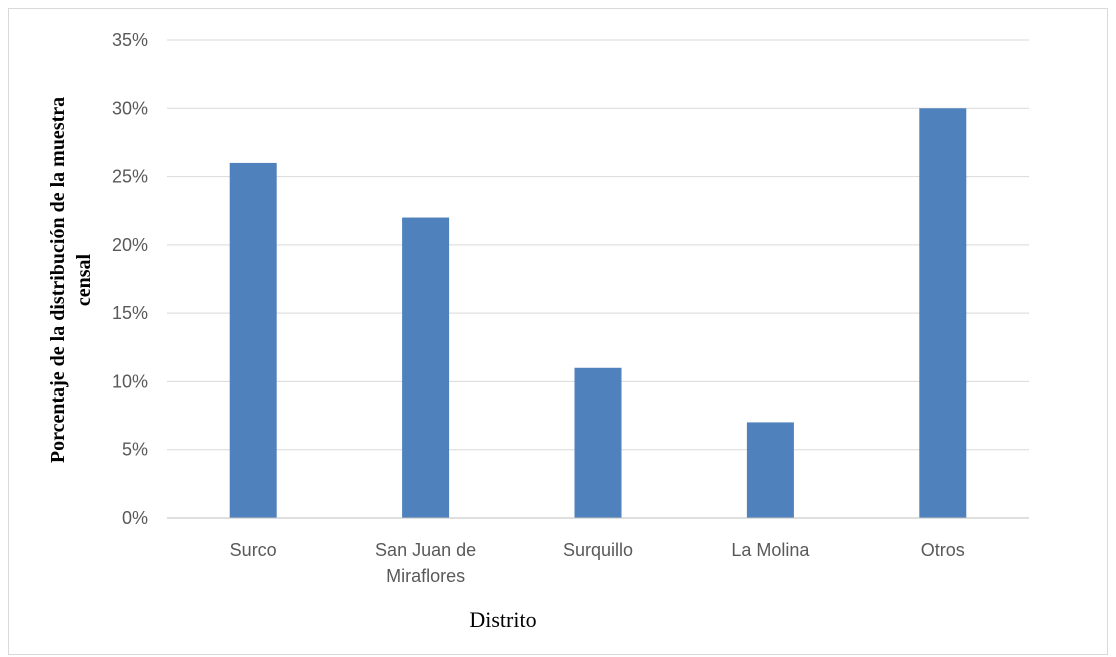 Image resolution: width=1116 pixels, height=657 pixels. I want to click on x-axis-title: Distrito, so click(502, 619).